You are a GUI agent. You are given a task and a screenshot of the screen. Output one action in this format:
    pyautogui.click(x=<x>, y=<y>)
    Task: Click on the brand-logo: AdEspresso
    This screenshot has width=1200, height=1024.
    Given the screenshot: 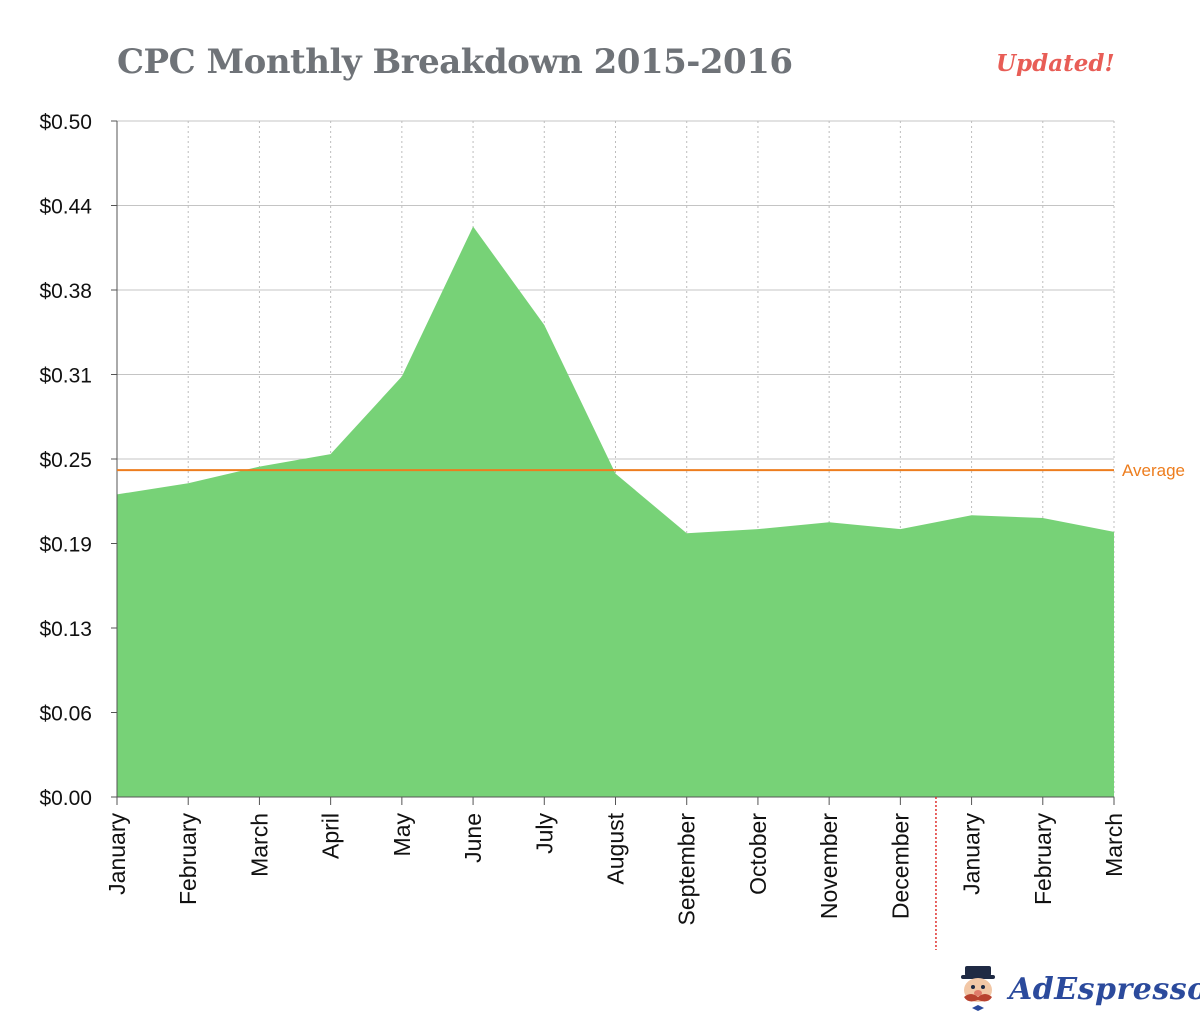 What is the action you would take?
    pyautogui.click(x=1077, y=989)
    